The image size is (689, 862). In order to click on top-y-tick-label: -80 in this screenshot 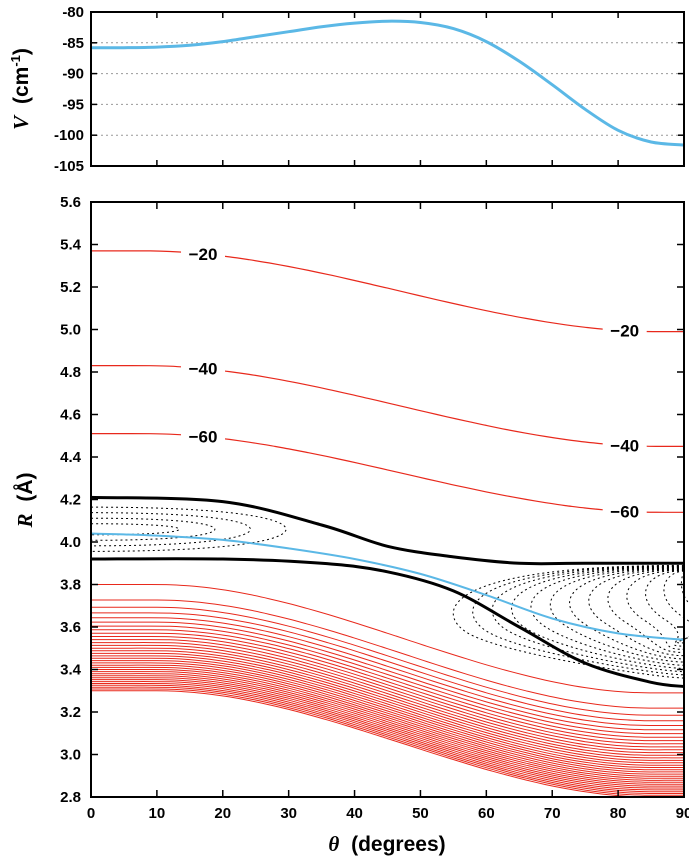, I will do `click(73, 12)`.